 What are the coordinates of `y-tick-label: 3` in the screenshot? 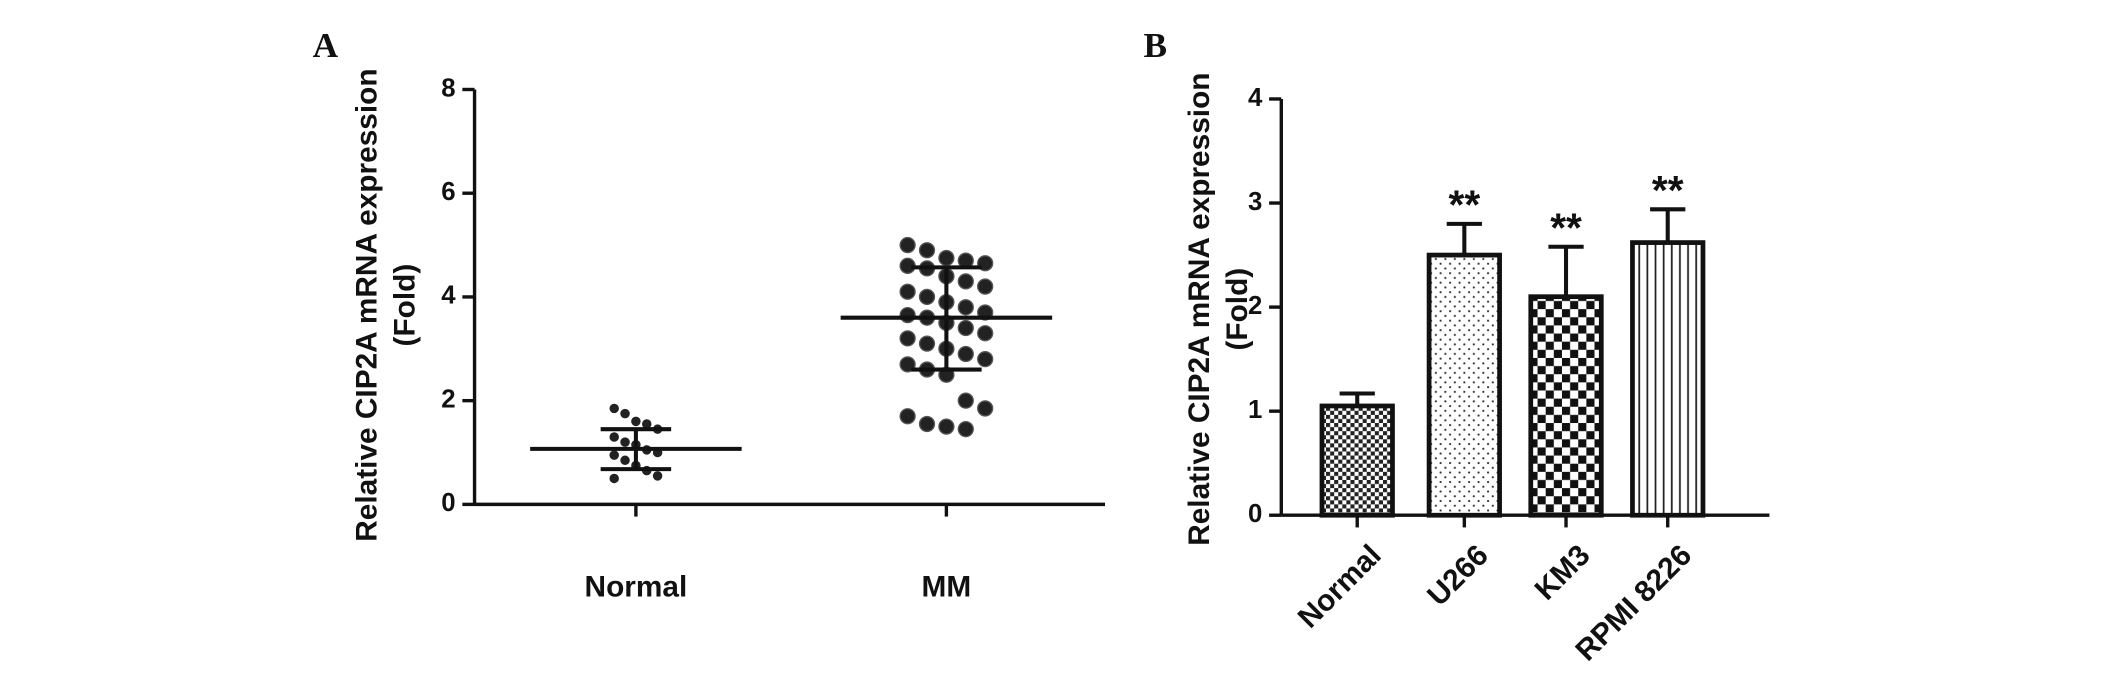 It's located at (1255, 202).